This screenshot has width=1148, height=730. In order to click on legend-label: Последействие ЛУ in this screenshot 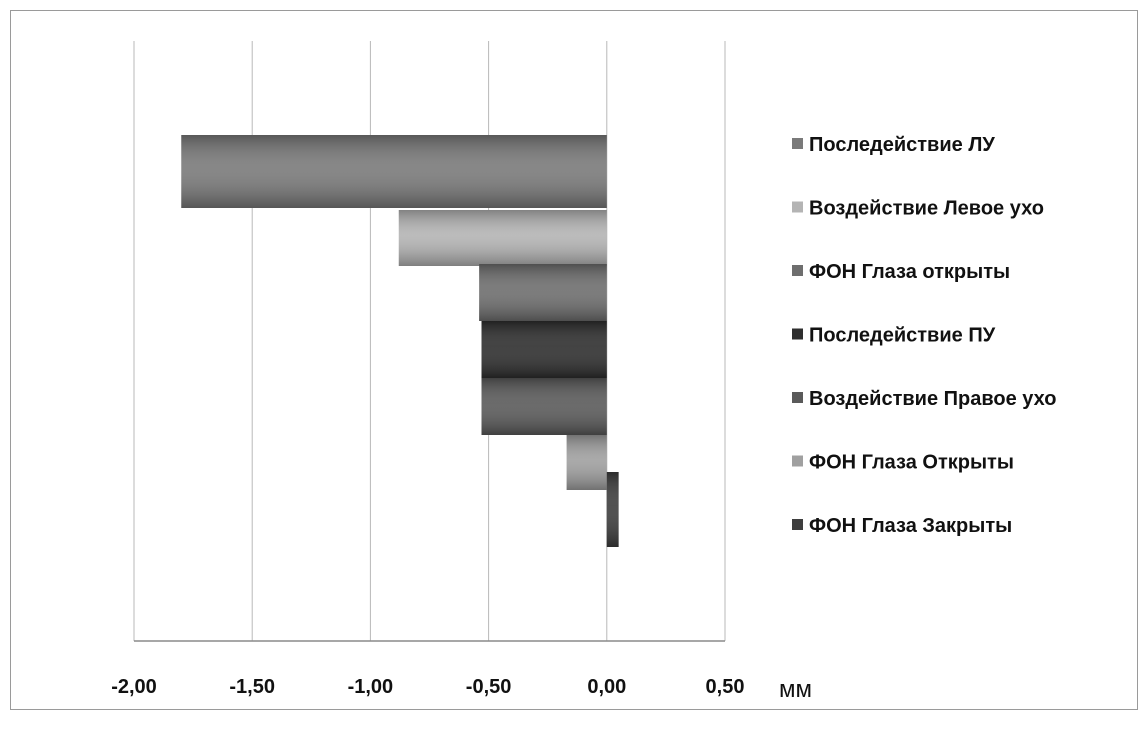, I will do `click(902, 145)`.